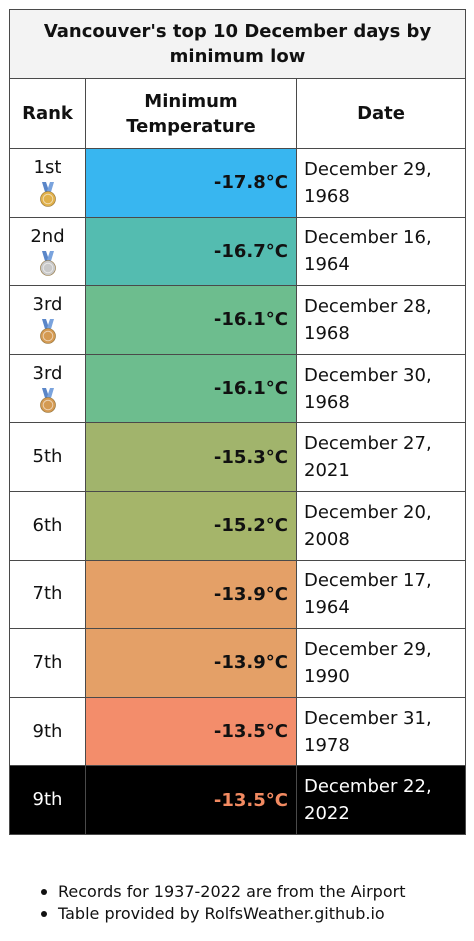 The width and height of the screenshot is (474, 941). I want to click on temperature-cell: -16.7°C, so click(191, 251).